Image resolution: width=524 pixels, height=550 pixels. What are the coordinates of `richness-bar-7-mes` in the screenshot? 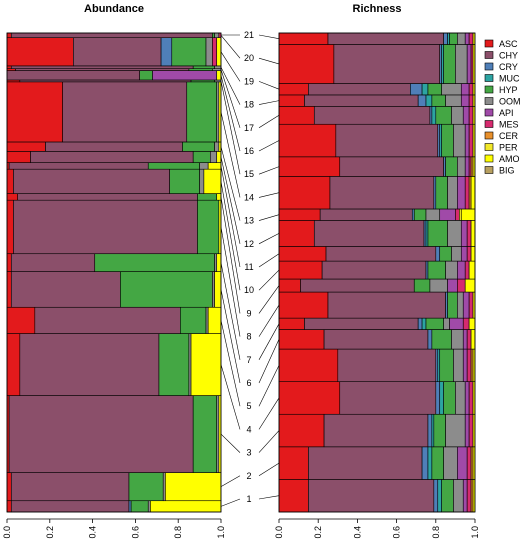 It's located at (466, 323).